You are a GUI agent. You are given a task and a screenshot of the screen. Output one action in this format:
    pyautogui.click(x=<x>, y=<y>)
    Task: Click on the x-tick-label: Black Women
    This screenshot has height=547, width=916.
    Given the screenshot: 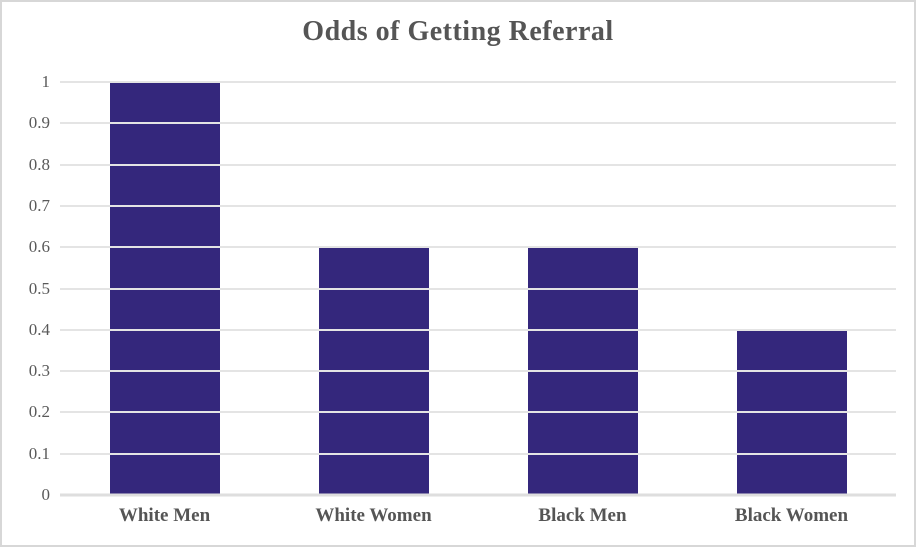 What is the action you would take?
    pyautogui.click(x=791, y=515)
    